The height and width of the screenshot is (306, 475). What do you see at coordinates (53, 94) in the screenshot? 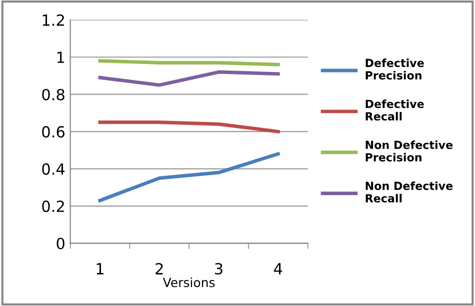
I see `y-tick-label: 0.8` at bounding box center [53, 94].